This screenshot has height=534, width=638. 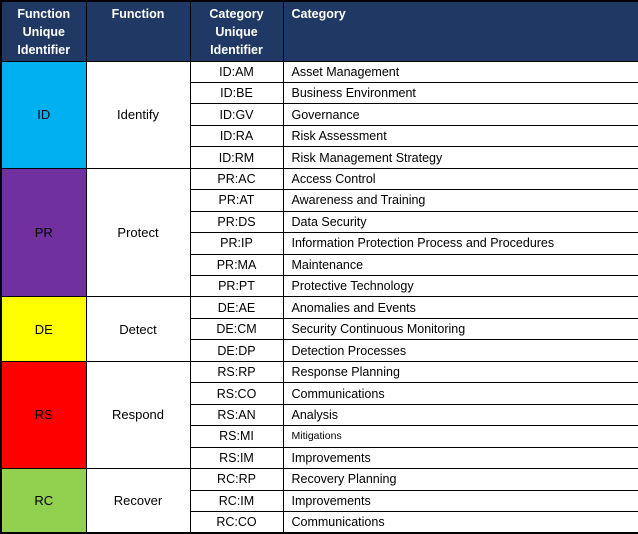 I want to click on table-row: PR:AT Awareness and Training, so click(x=319, y=200).